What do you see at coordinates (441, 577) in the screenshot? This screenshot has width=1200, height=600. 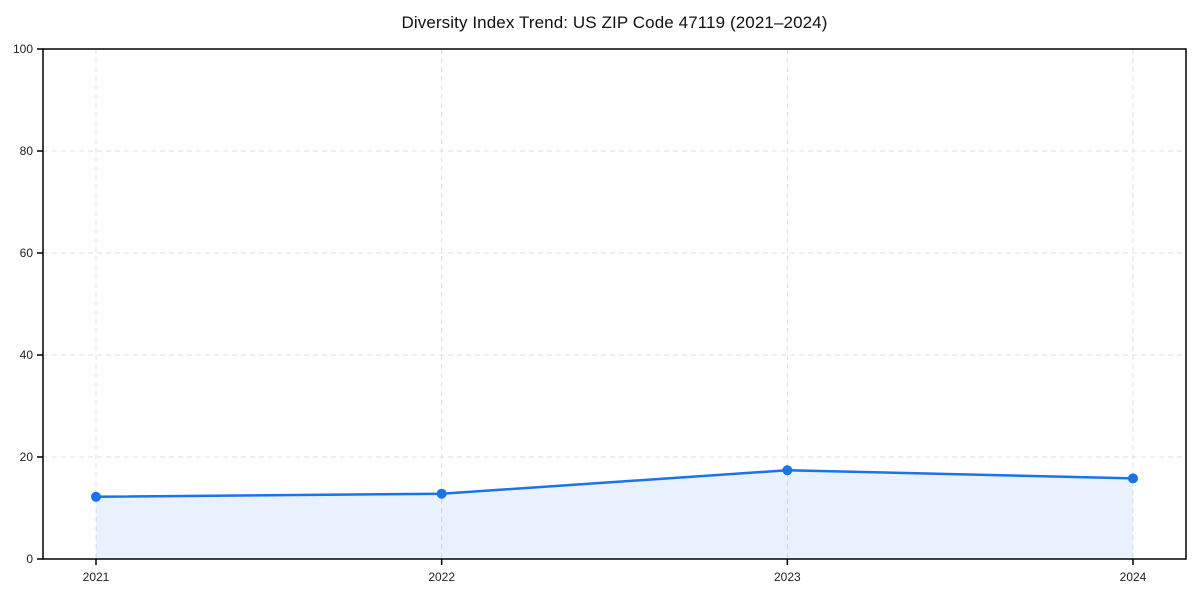 I see `x-tick-label: 2022` at bounding box center [441, 577].